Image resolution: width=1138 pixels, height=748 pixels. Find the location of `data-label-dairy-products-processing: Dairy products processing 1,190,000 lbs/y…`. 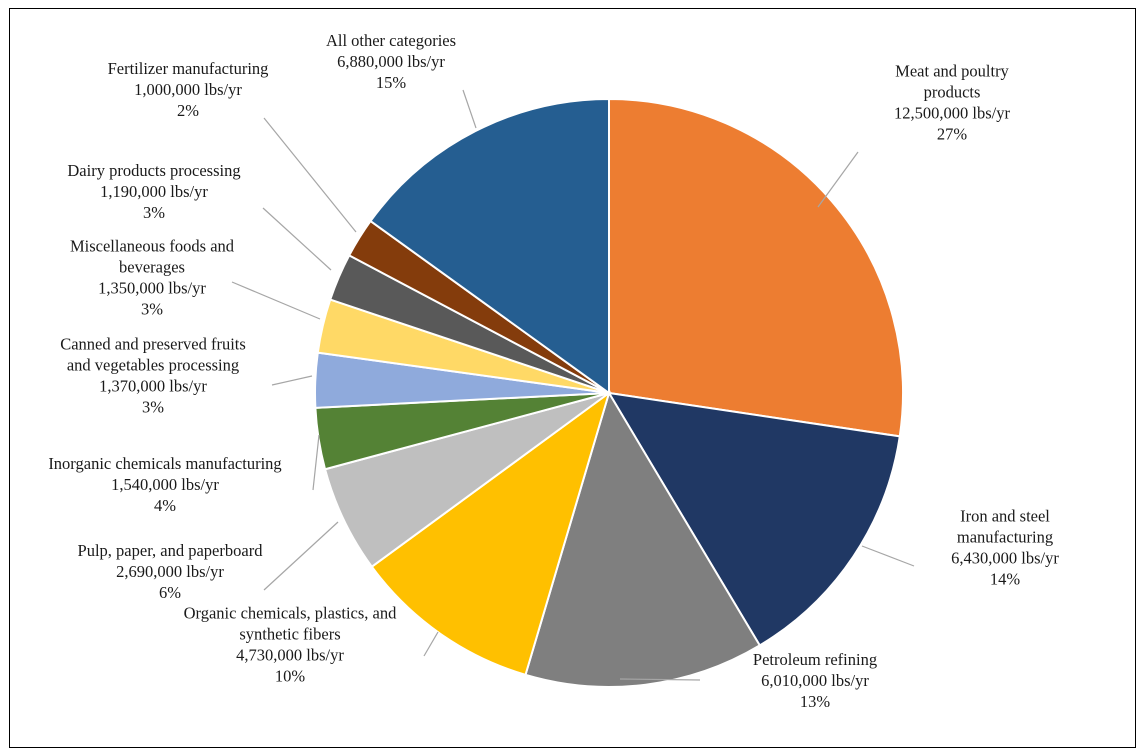

data-label-dairy-products-processing: Dairy products processing 1,190,000 lbs/y… is located at coordinates (153, 191).